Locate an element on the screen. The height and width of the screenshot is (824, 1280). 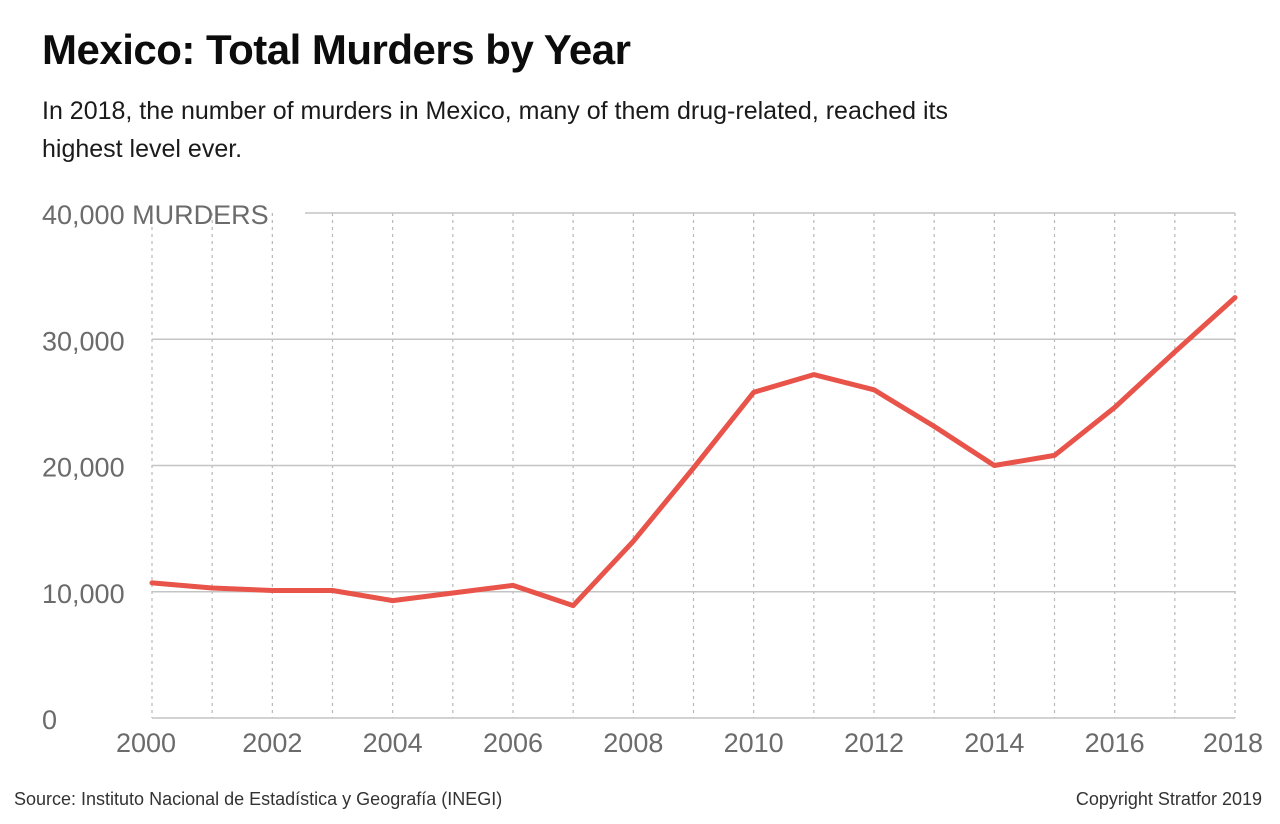
x-tick-label-2004: 2004 is located at coordinates (393, 743).